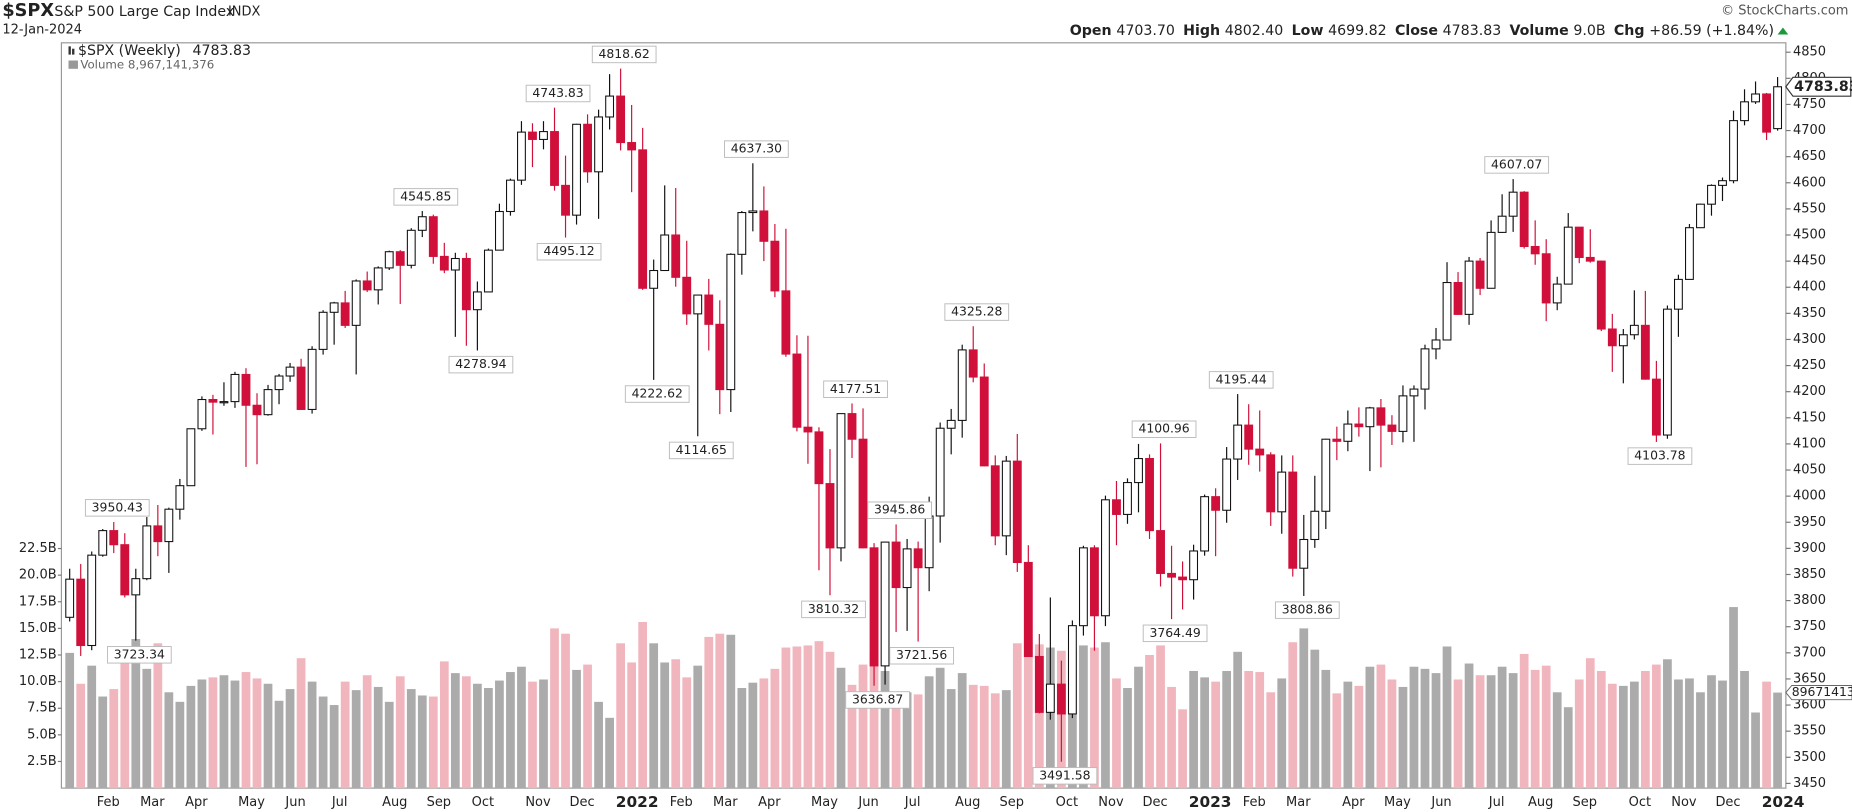 The image size is (1852, 812). Describe the element at coordinates (1357, 31) in the screenshot. I see `quote-value: 4699.82` at that location.